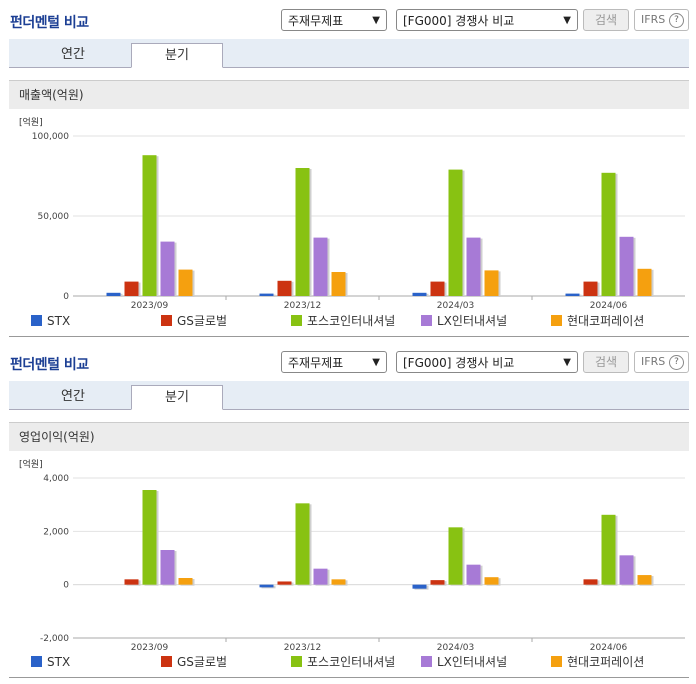 Image resolution: width=696 pixels, height=684 pixels. What do you see at coordinates (606, 321) in the screenshot?
I see `legend-label: 현대코퍼레이션` at bounding box center [606, 321].